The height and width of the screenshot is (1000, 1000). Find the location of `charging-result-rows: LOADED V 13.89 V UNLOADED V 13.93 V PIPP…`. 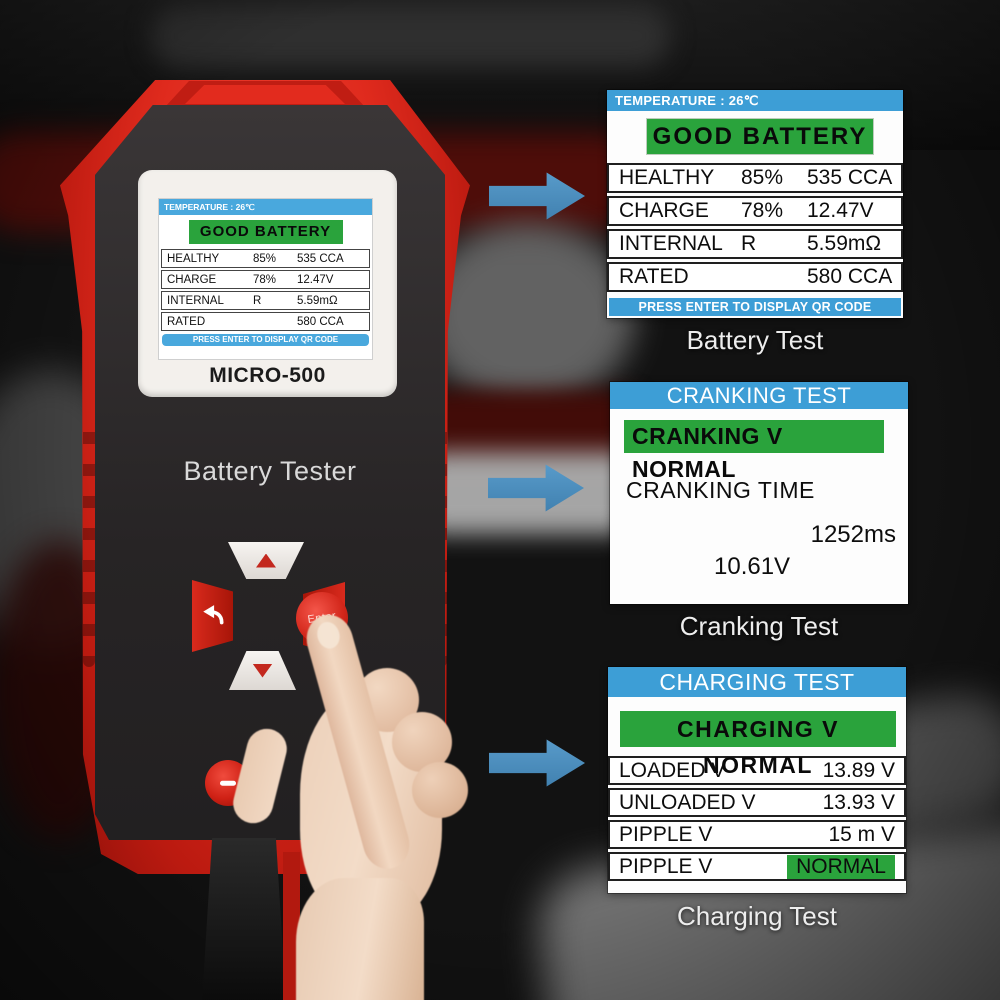

charging-result-rows: LOADED V 13.89 V UNLOADED V 13.93 V PIPP… is located at coordinates (757, 818).